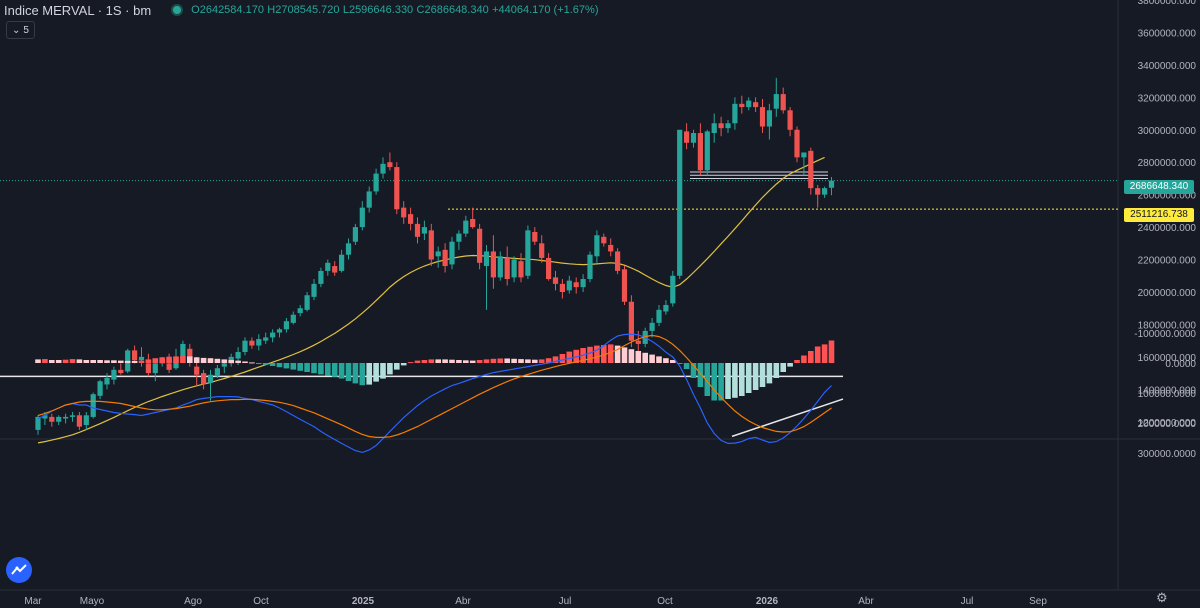 The image size is (1200, 608). What do you see at coordinates (1167, 228) in the screenshot?
I see `y-tick-label: 2400000.000` at bounding box center [1167, 228].